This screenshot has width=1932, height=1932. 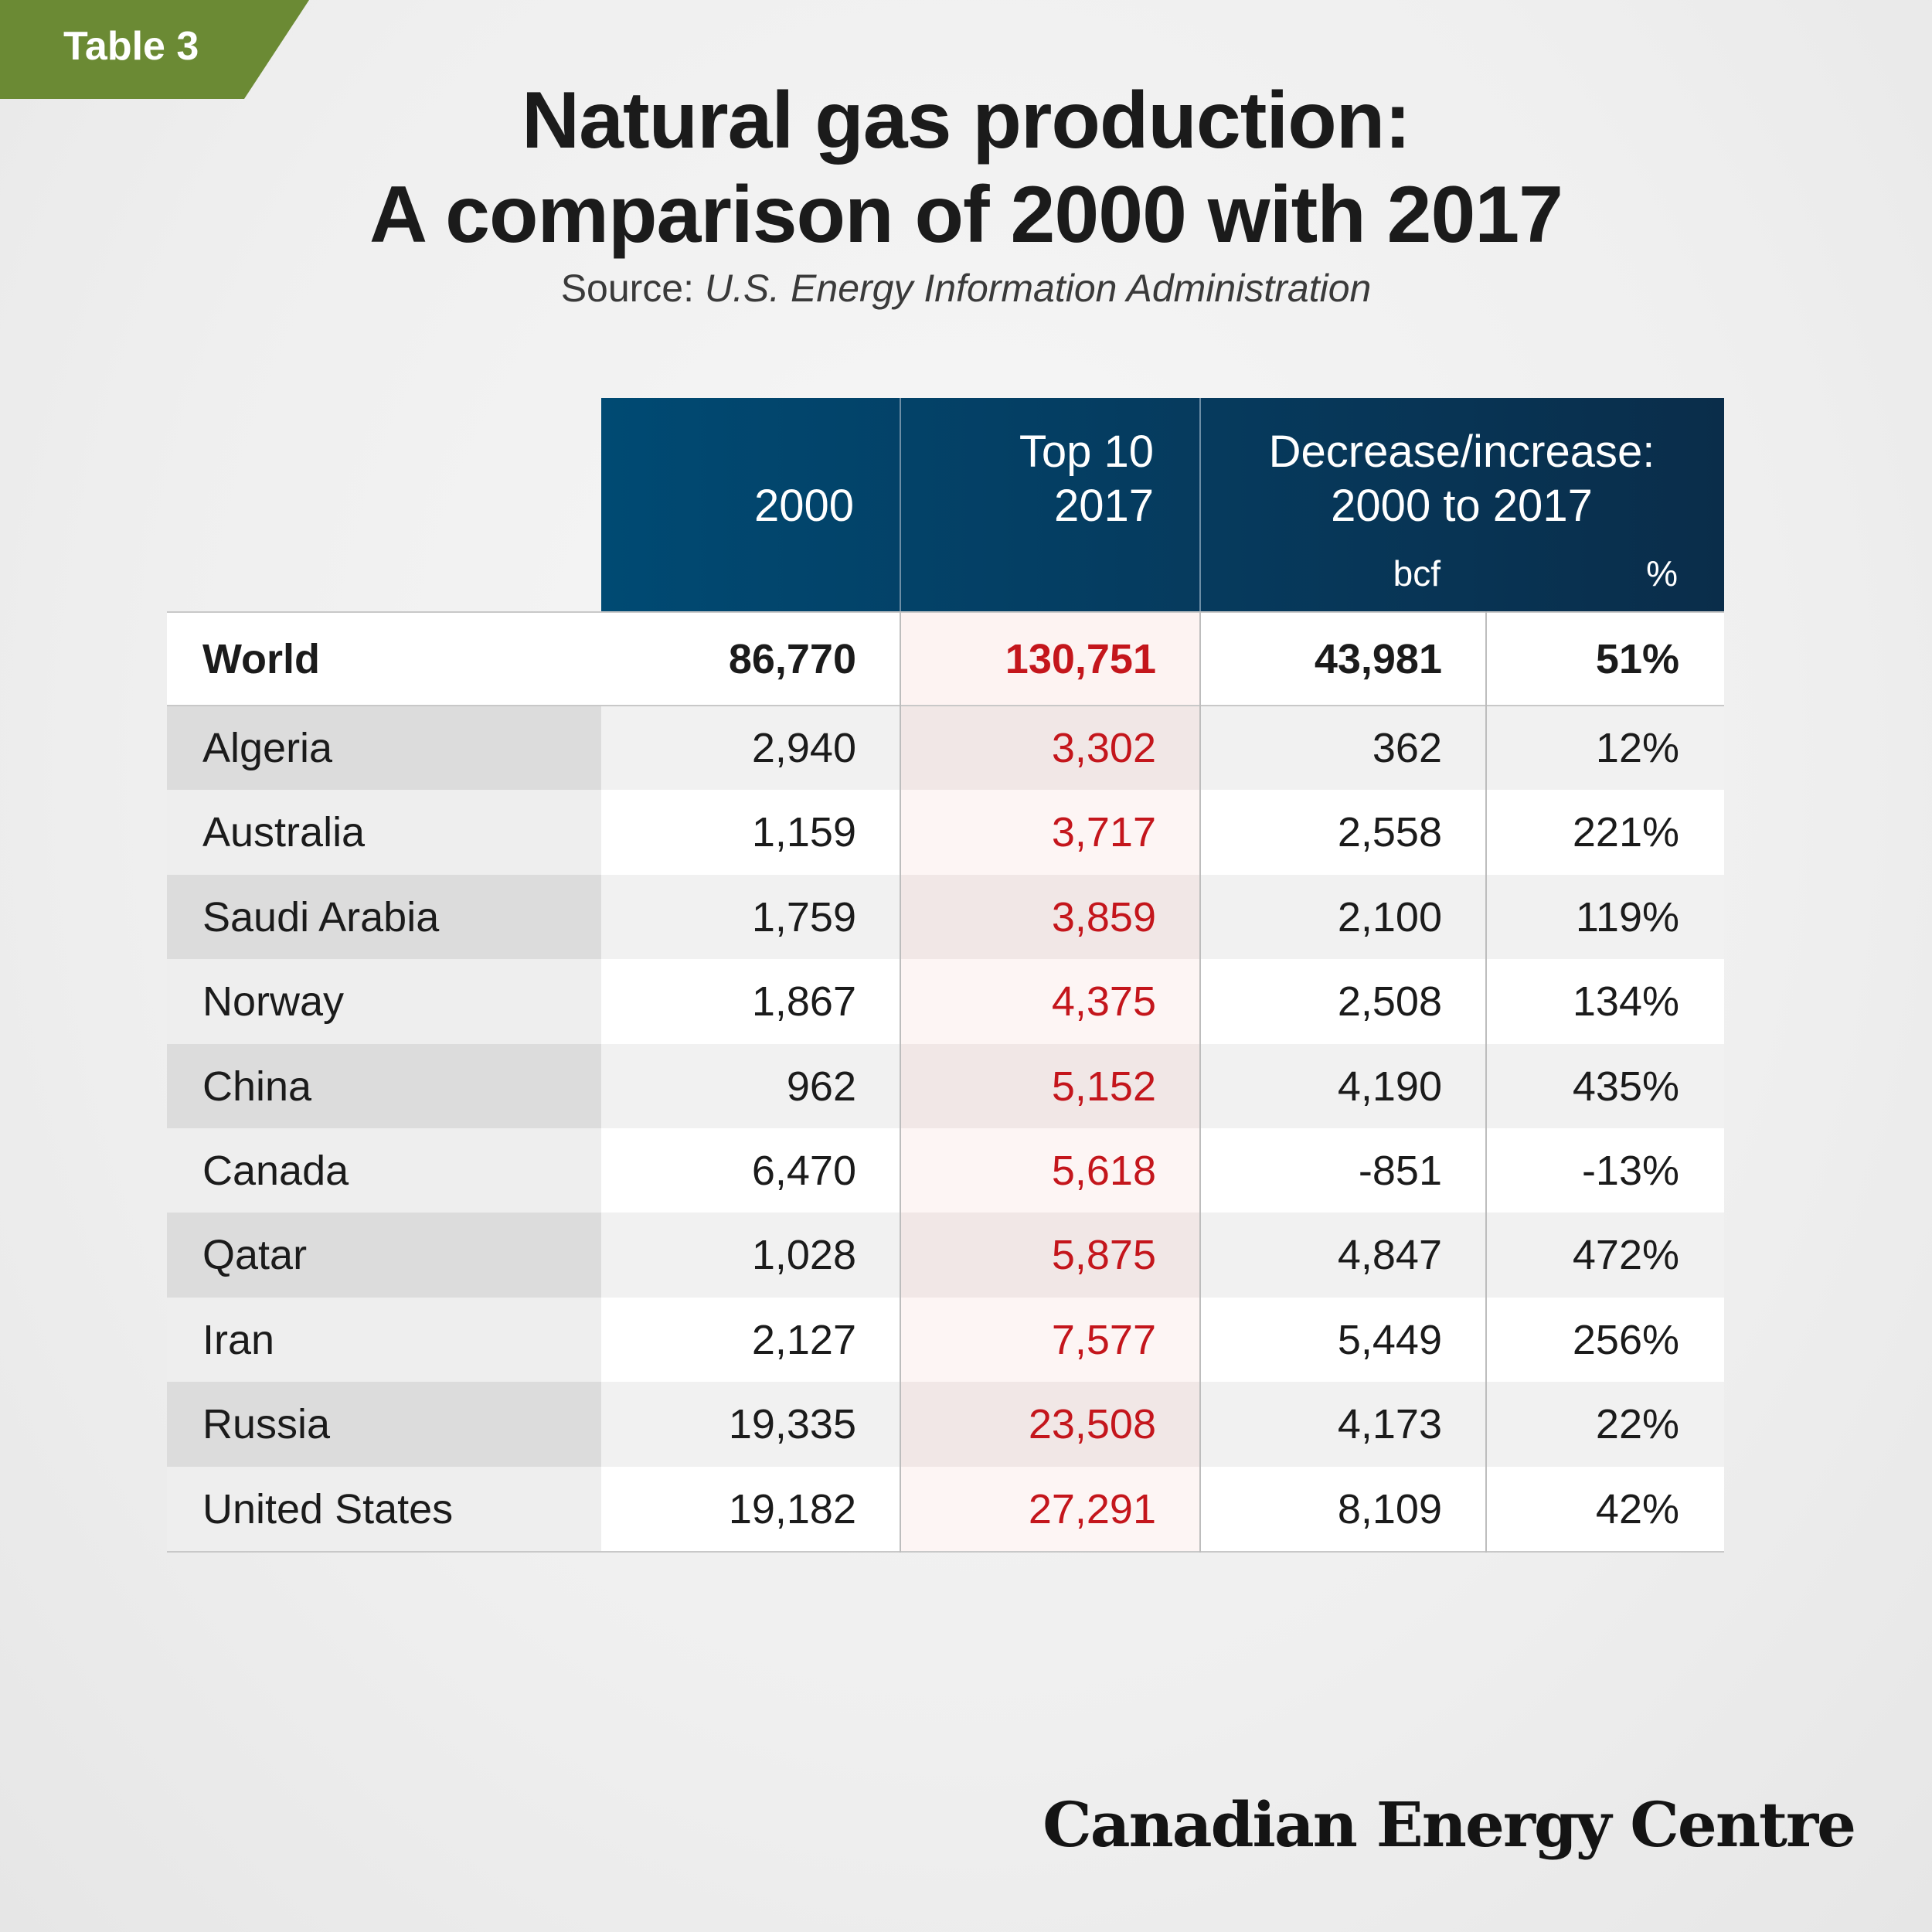 What do you see at coordinates (1104, 1002) in the screenshot?
I see `value-2017: 4,375` at bounding box center [1104, 1002].